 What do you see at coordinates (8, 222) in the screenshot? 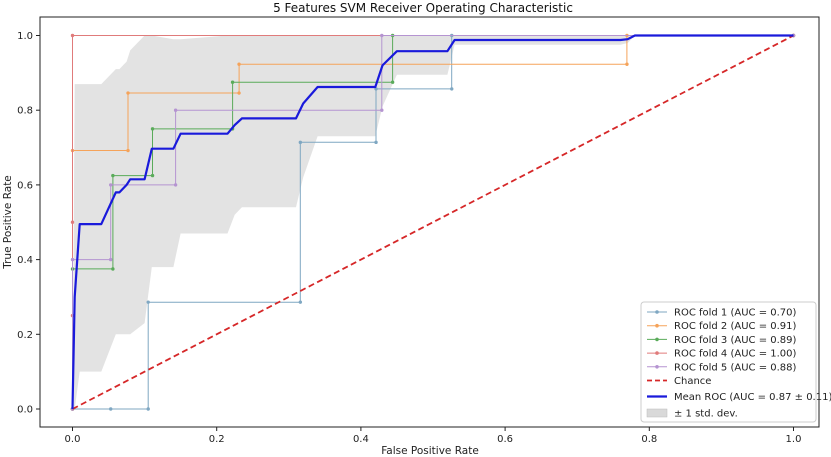
I see `y-axis-label: True Positive Rate` at bounding box center [8, 222].